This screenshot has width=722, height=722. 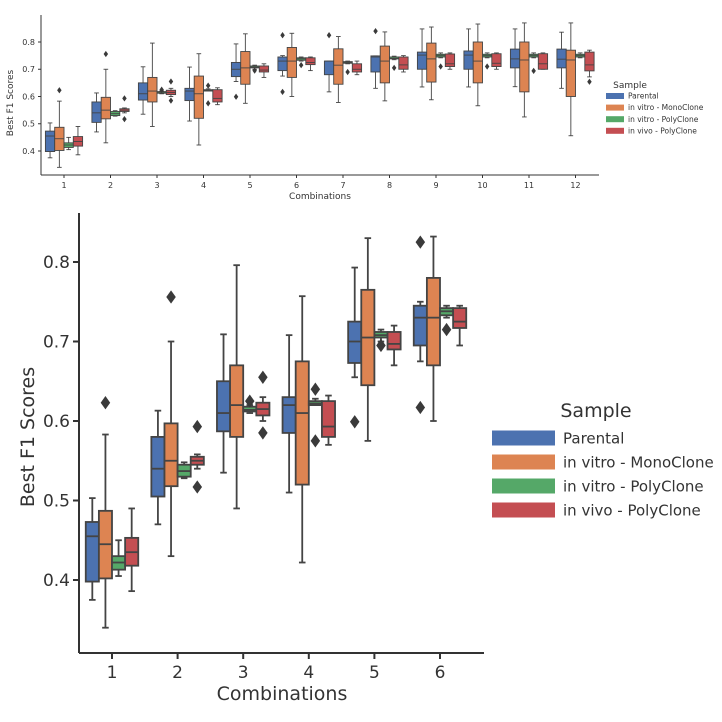 I want to click on box-10-parental, so click(x=468, y=58).